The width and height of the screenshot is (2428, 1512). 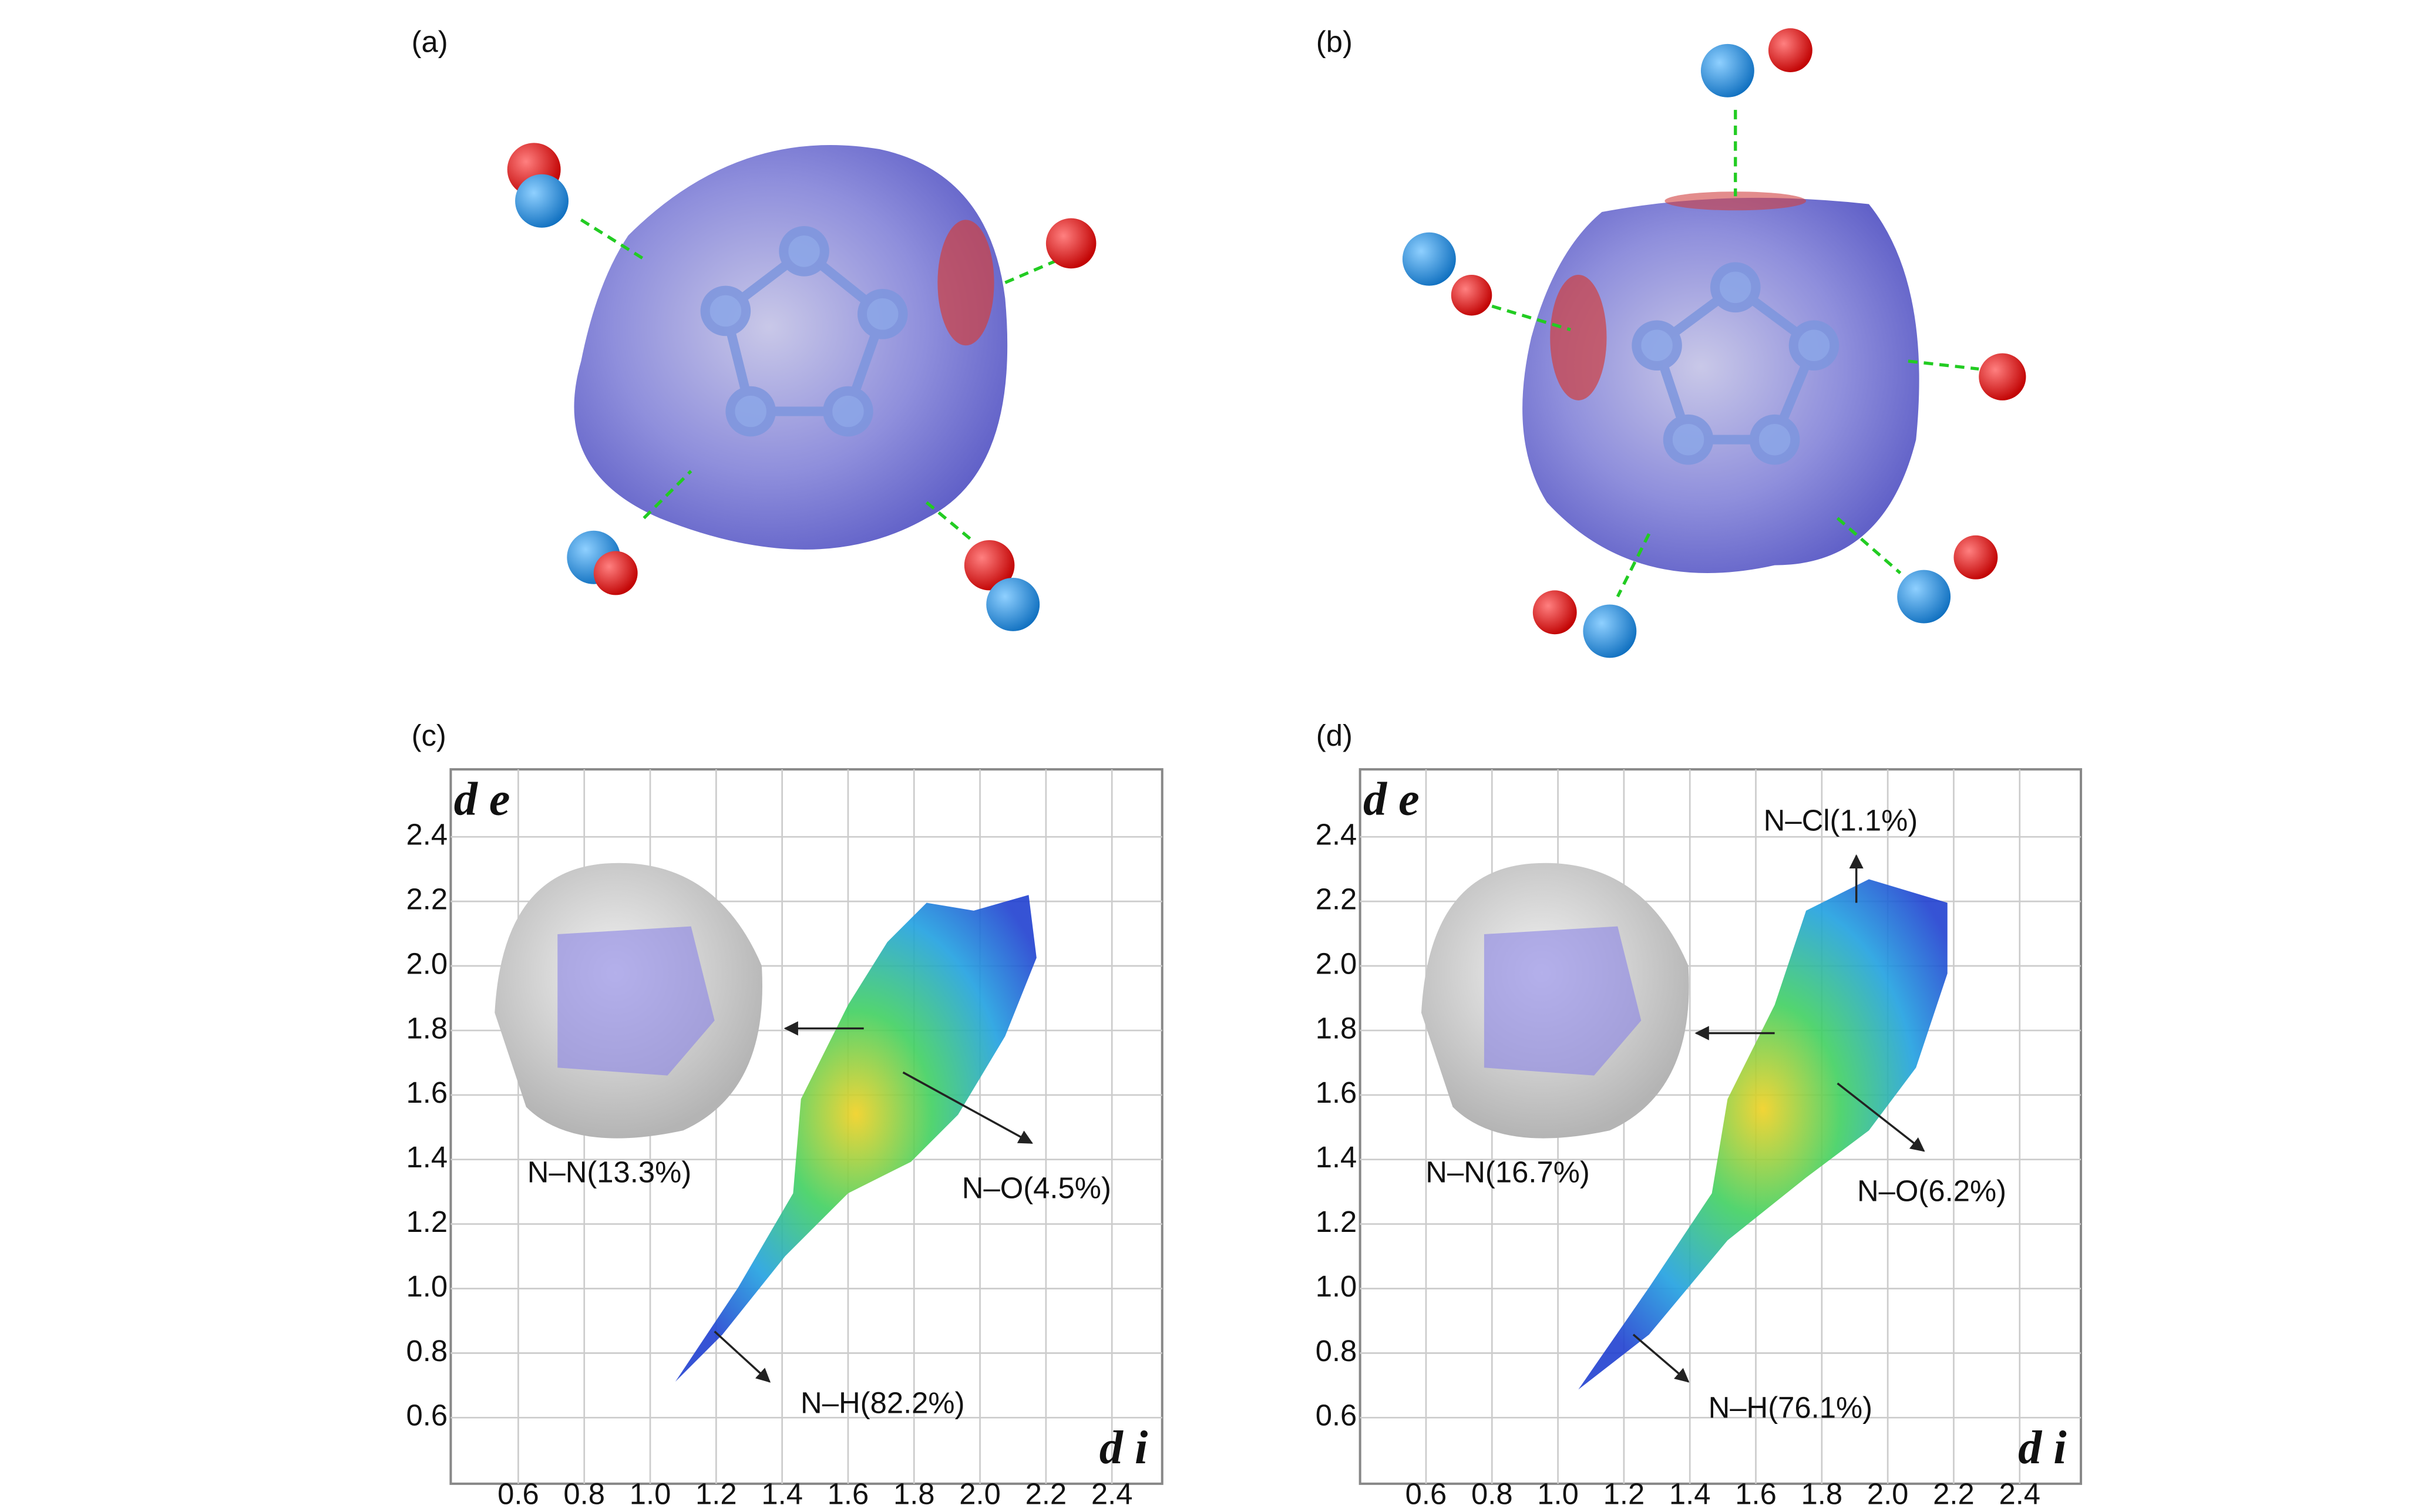 What do you see at coordinates (1334, 735) in the screenshot?
I see `panel-label: (d)` at bounding box center [1334, 735].